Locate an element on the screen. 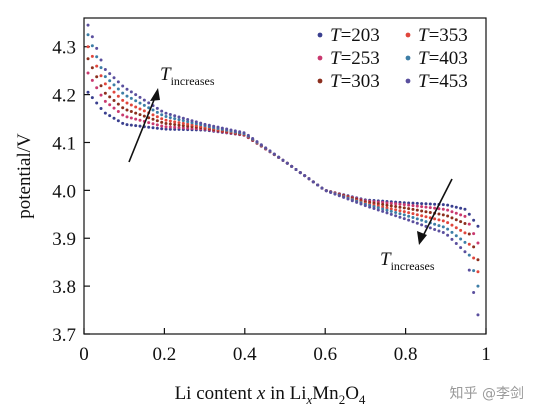 Image resolution: width=534 pixels, height=410 pixels. watermark: 知乎 @李剑 is located at coordinates (487, 393).